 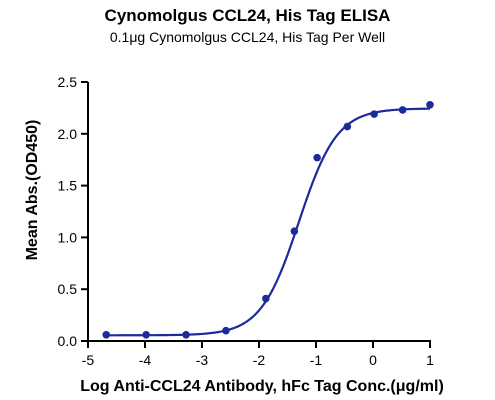 What do you see at coordinates (430, 360) in the screenshot?
I see `x-tick-label: 1` at bounding box center [430, 360].